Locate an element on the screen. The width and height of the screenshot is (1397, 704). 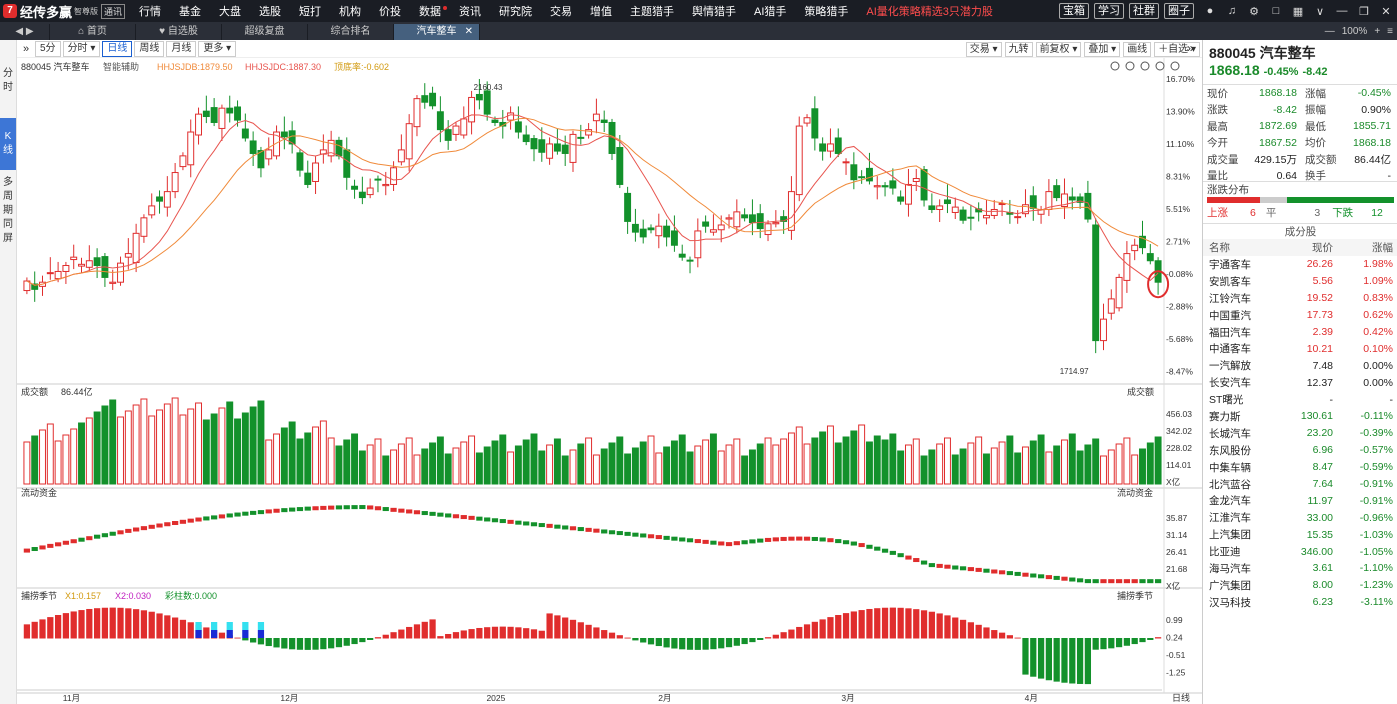
menu-item-6: 价投 is located at coordinates (390, 12).